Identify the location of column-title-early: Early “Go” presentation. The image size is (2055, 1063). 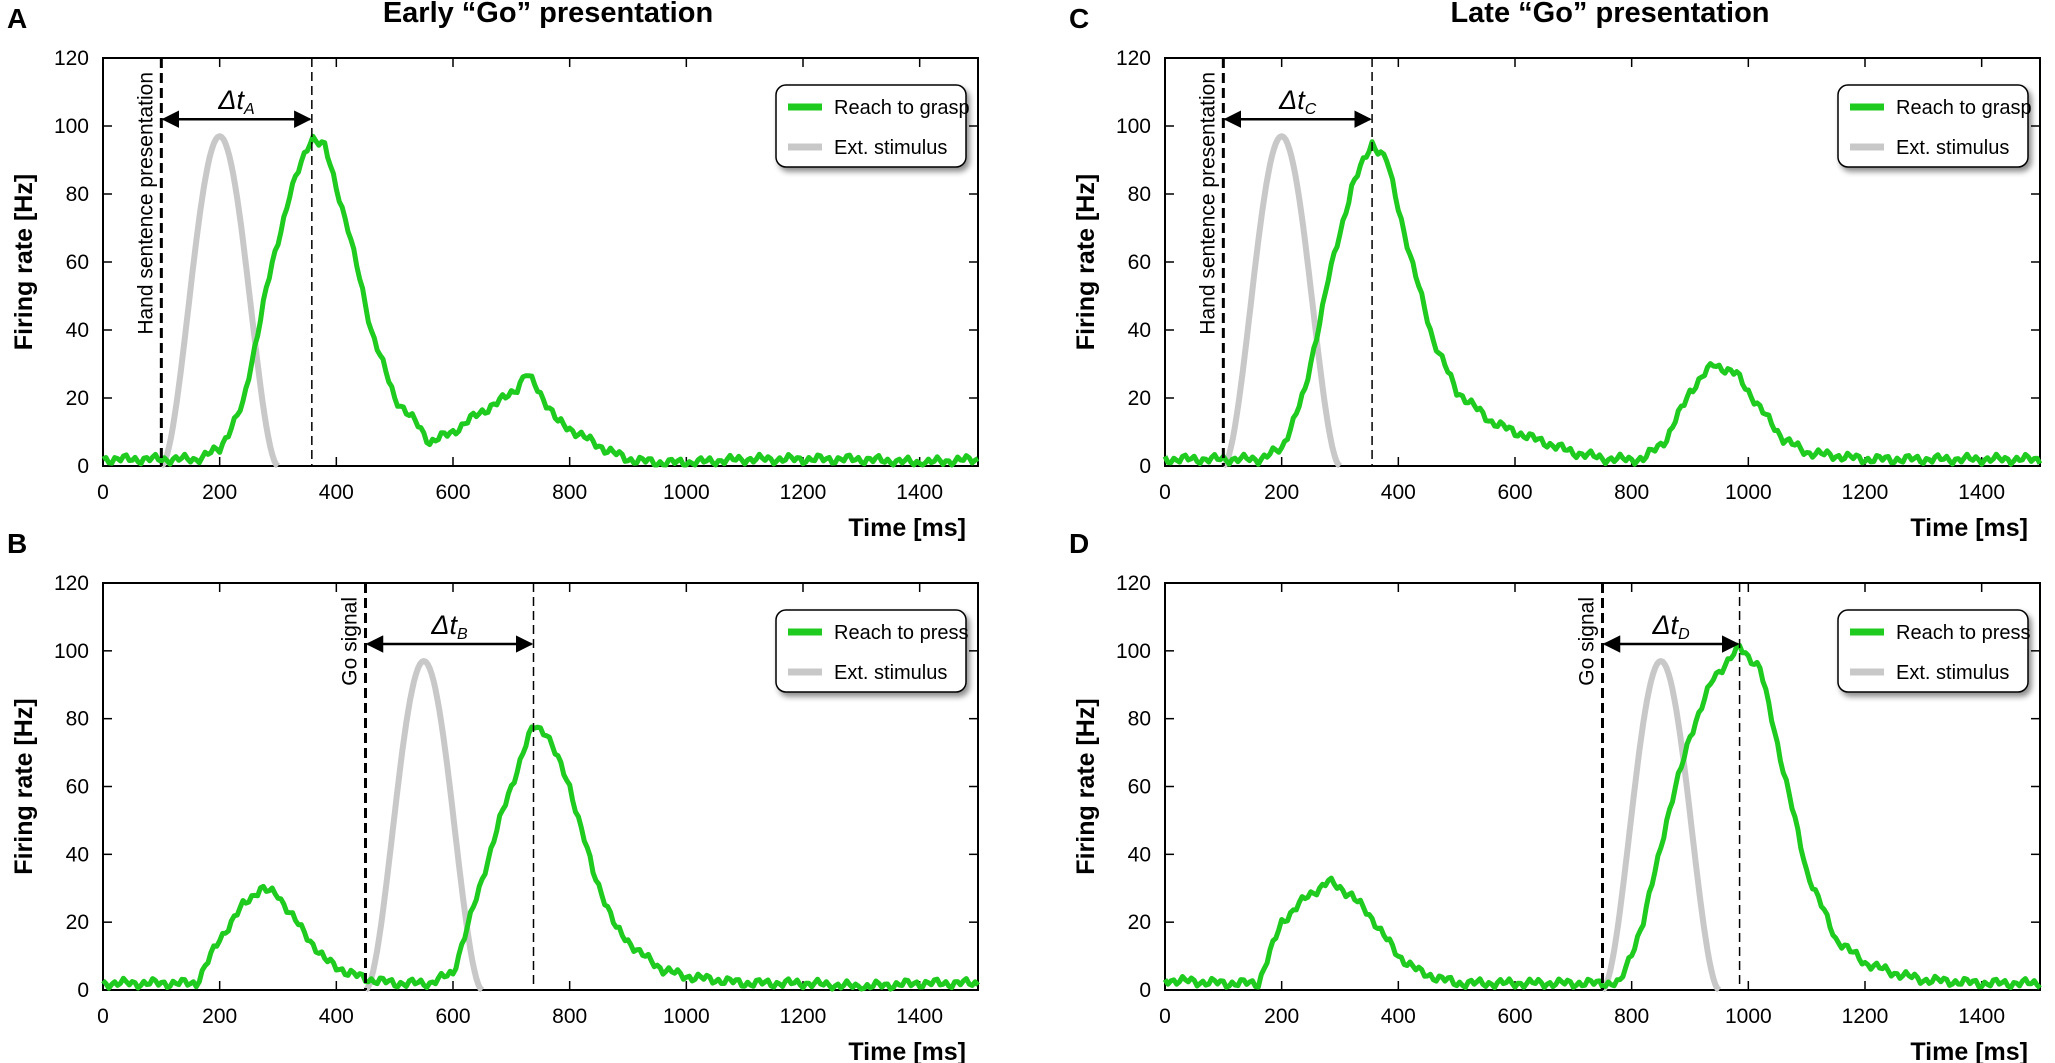
(548, 14).